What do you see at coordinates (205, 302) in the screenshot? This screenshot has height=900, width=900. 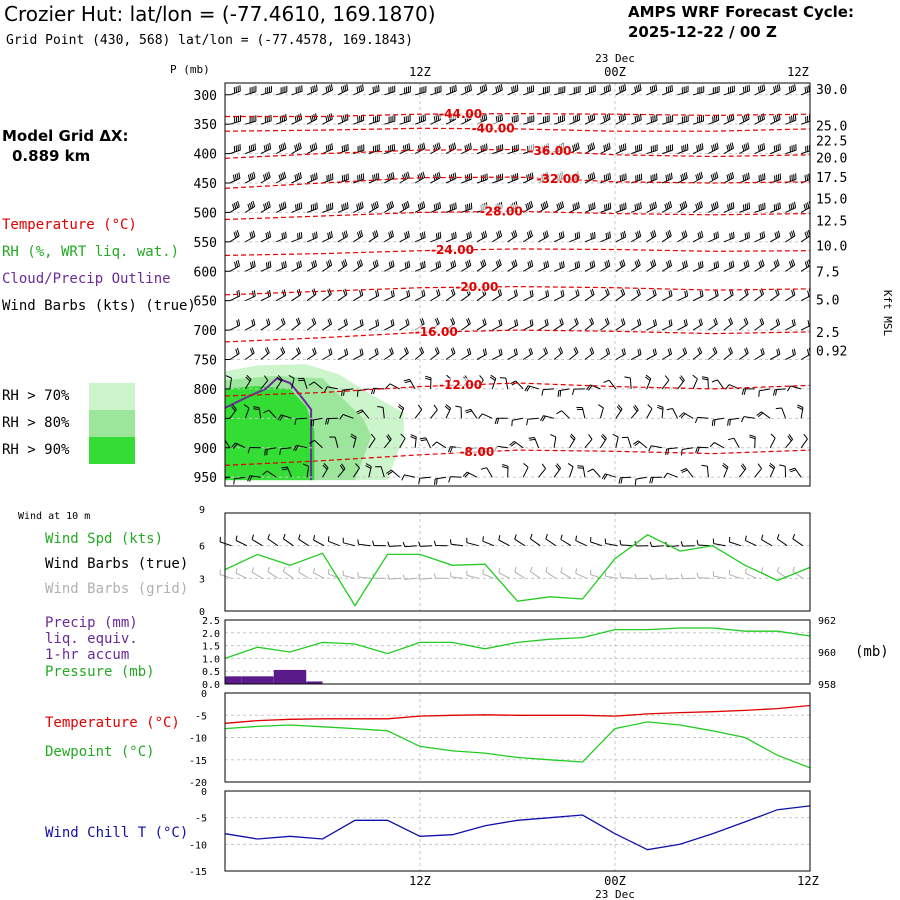 I see `pressure-tick-label: 650` at bounding box center [205, 302].